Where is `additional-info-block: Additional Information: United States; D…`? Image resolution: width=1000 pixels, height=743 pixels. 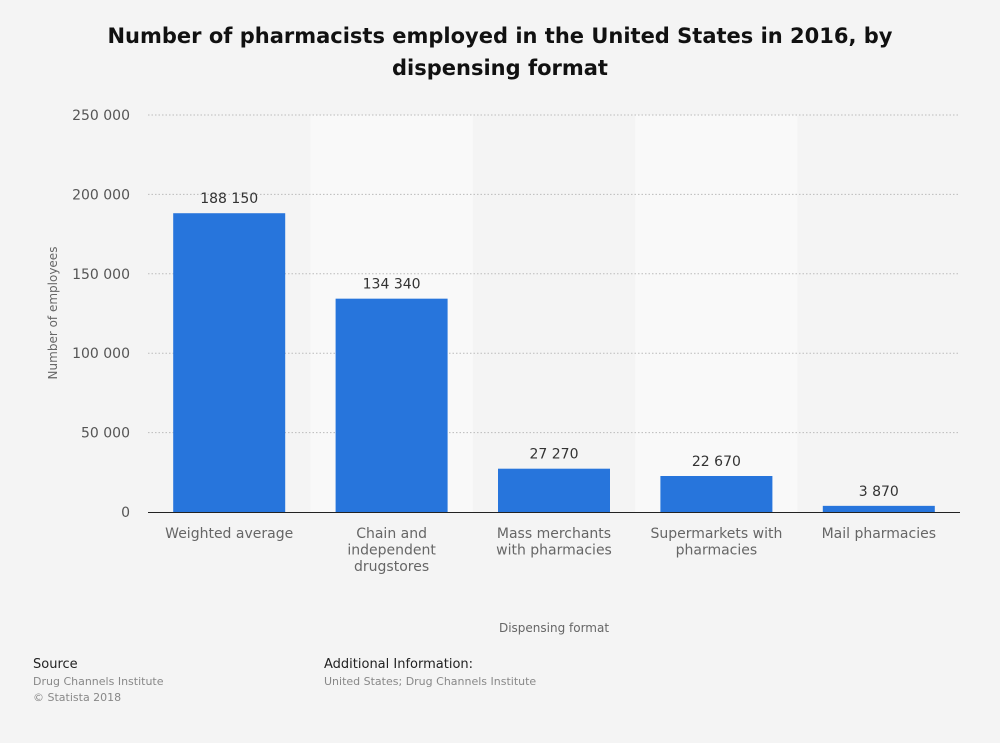
additional-info-block: Additional Information: United States; D… is located at coordinates (430, 673).